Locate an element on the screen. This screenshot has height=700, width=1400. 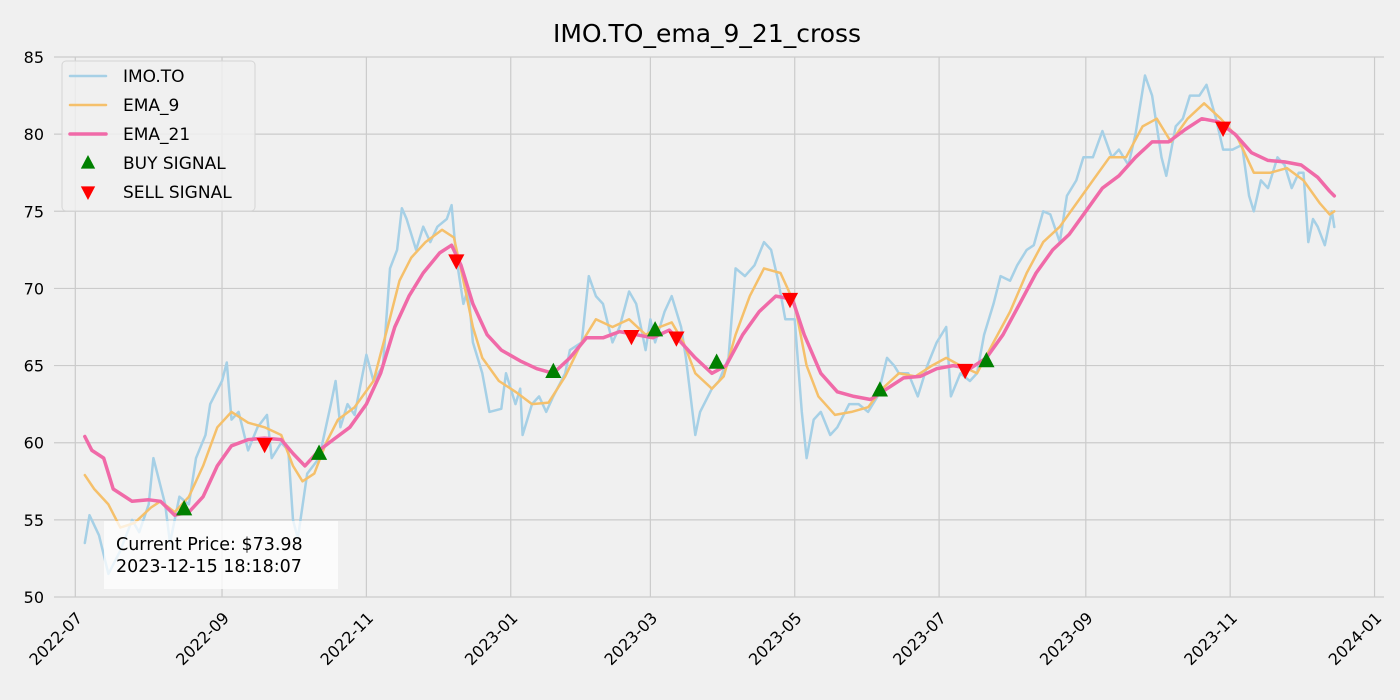
info-box-background is located at coordinates (221, 555).